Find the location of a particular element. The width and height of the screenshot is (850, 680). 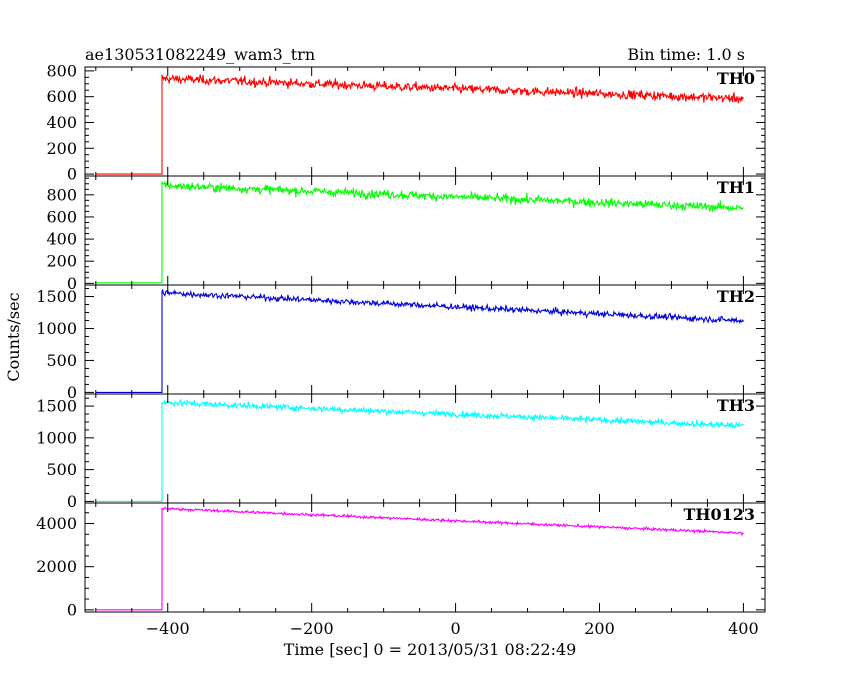

x-tick-label: −400 is located at coordinates (168, 628).